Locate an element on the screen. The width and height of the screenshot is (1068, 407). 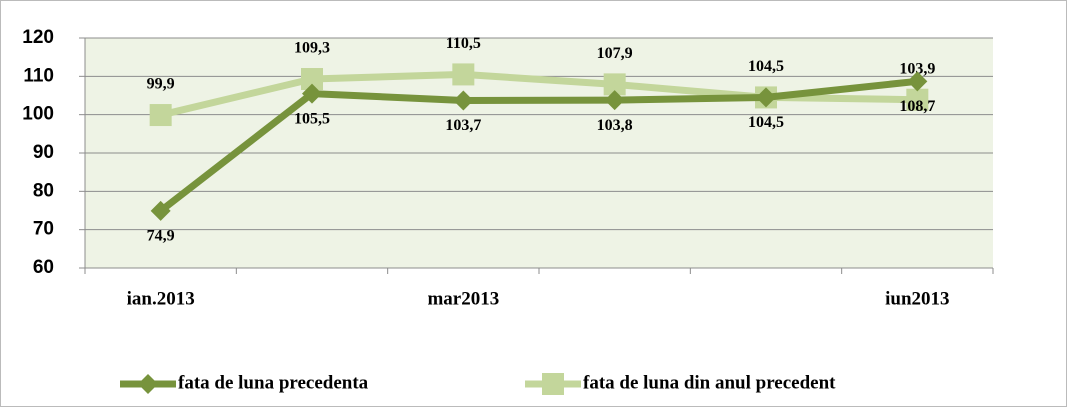
y-tick-label: 80 is located at coordinates (43, 190).